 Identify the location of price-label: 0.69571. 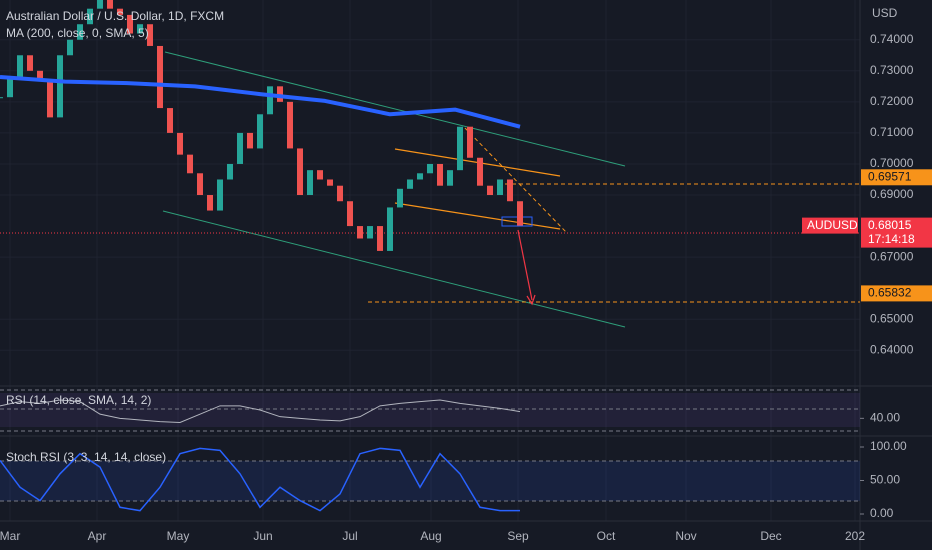
(890, 176).